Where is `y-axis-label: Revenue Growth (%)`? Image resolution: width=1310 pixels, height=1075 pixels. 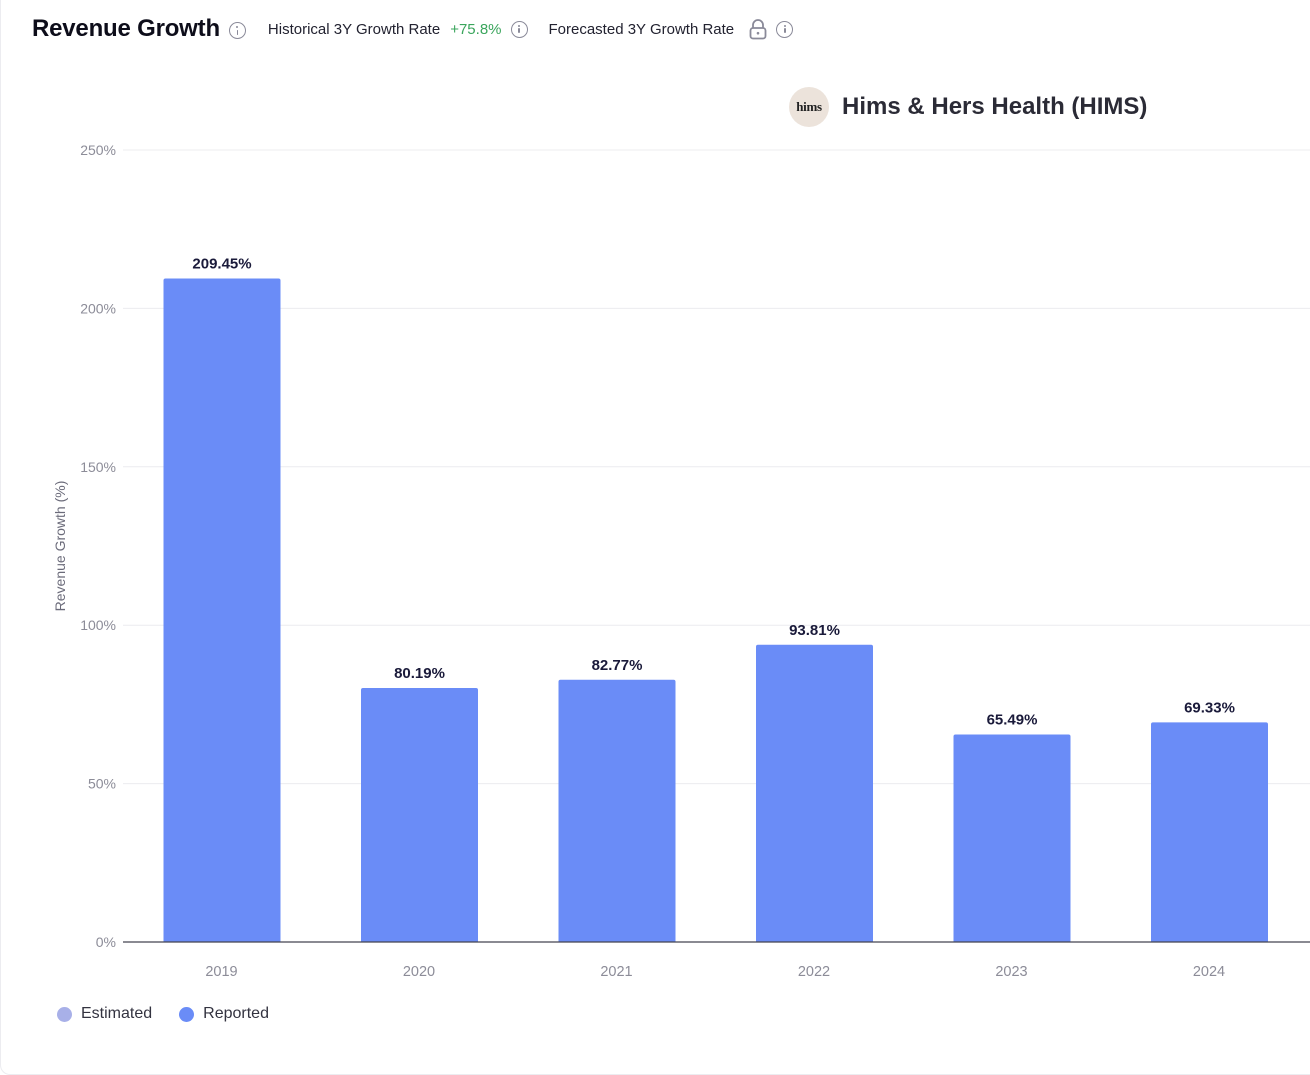
y-axis-label: Revenue Growth (%) is located at coordinates (60, 546).